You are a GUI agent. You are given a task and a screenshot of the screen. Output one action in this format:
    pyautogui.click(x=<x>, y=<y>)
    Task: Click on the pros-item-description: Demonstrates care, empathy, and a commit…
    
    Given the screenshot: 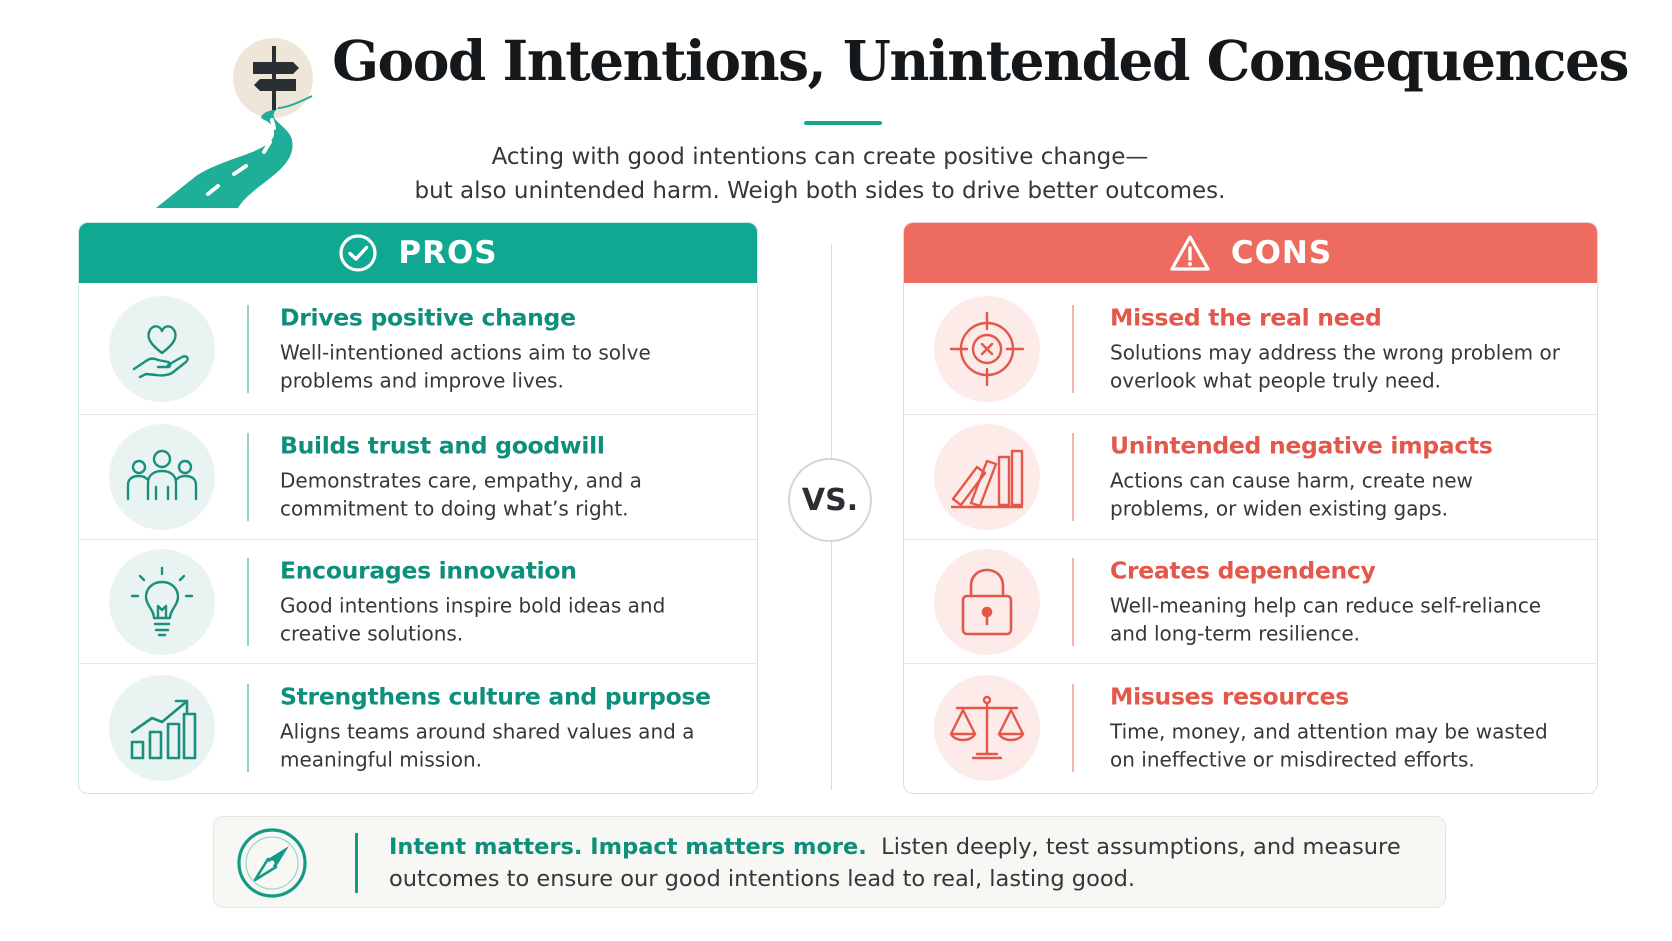 What is the action you would take?
    pyautogui.click(x=461, y=494)
    